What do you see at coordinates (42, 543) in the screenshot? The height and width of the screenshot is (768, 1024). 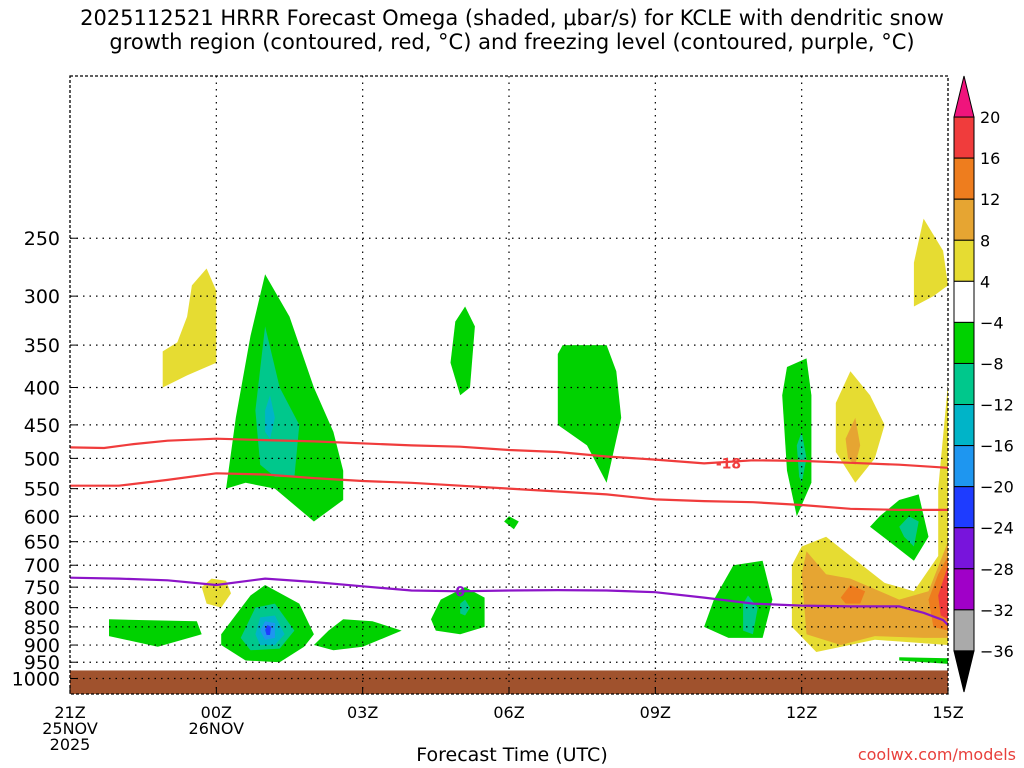 I see `y-tick-label: 650` at bounding box center [42, 543].